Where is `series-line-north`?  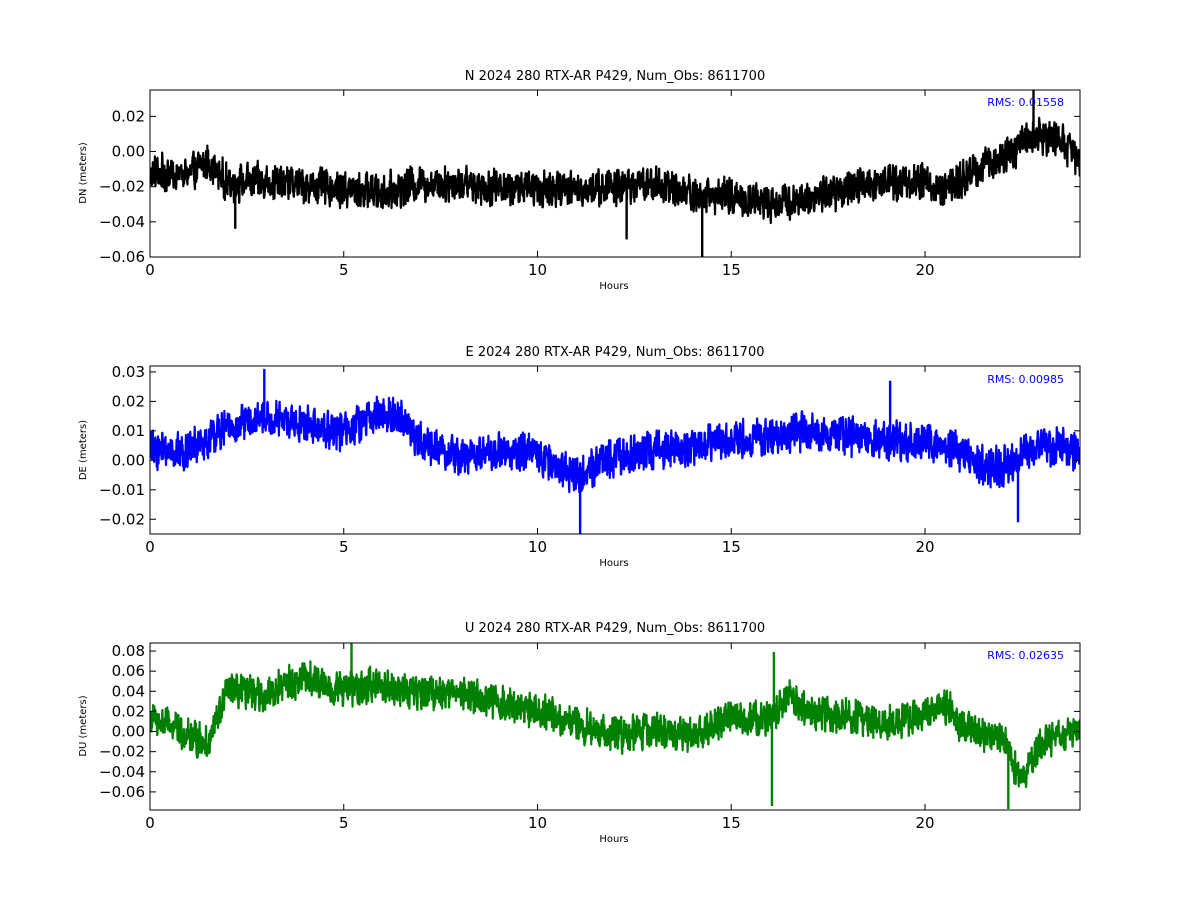
series-line-north is located at coordinates (615, 170).